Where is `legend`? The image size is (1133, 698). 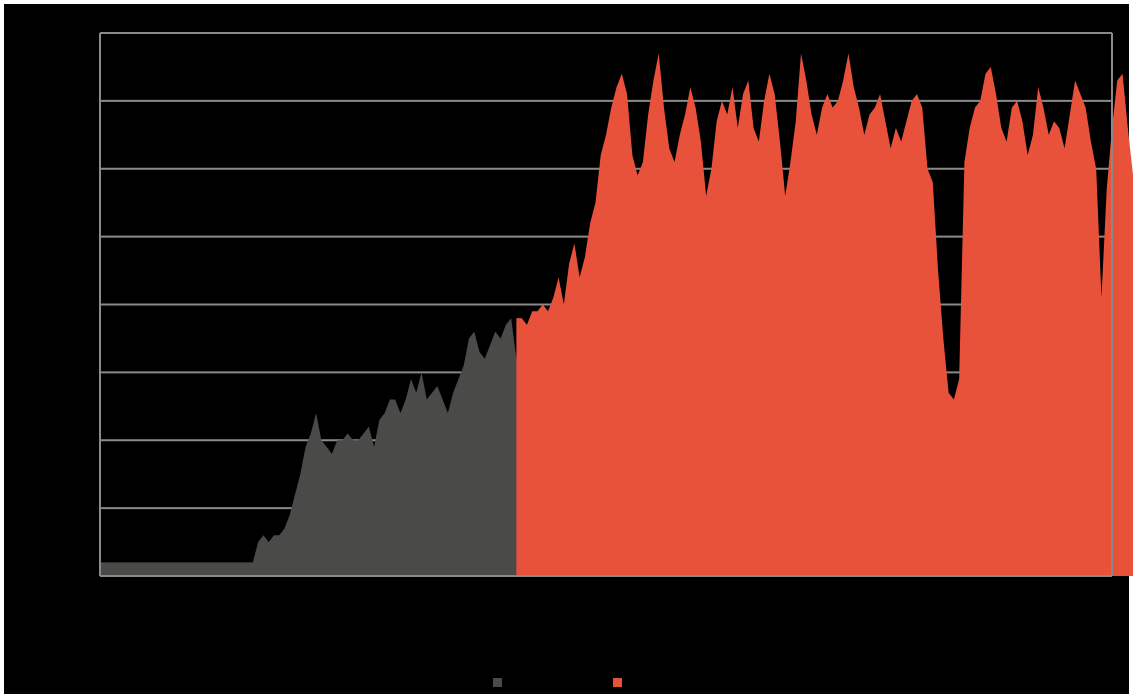 legend is located at coordinates (557, 682).